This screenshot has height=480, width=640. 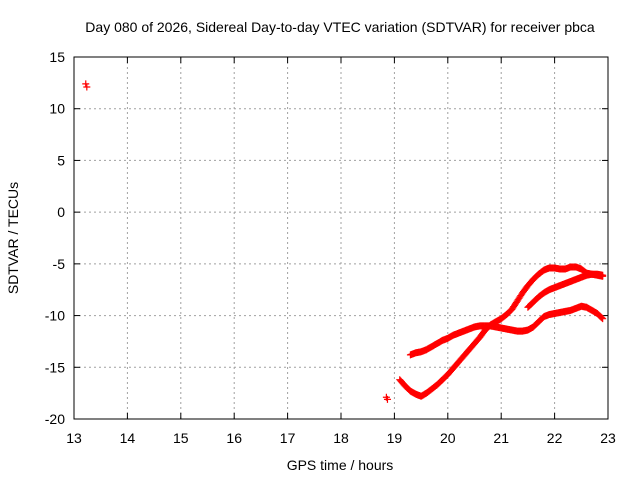 I want to click on x-tick-label: 21, so click(x=501, y=438).